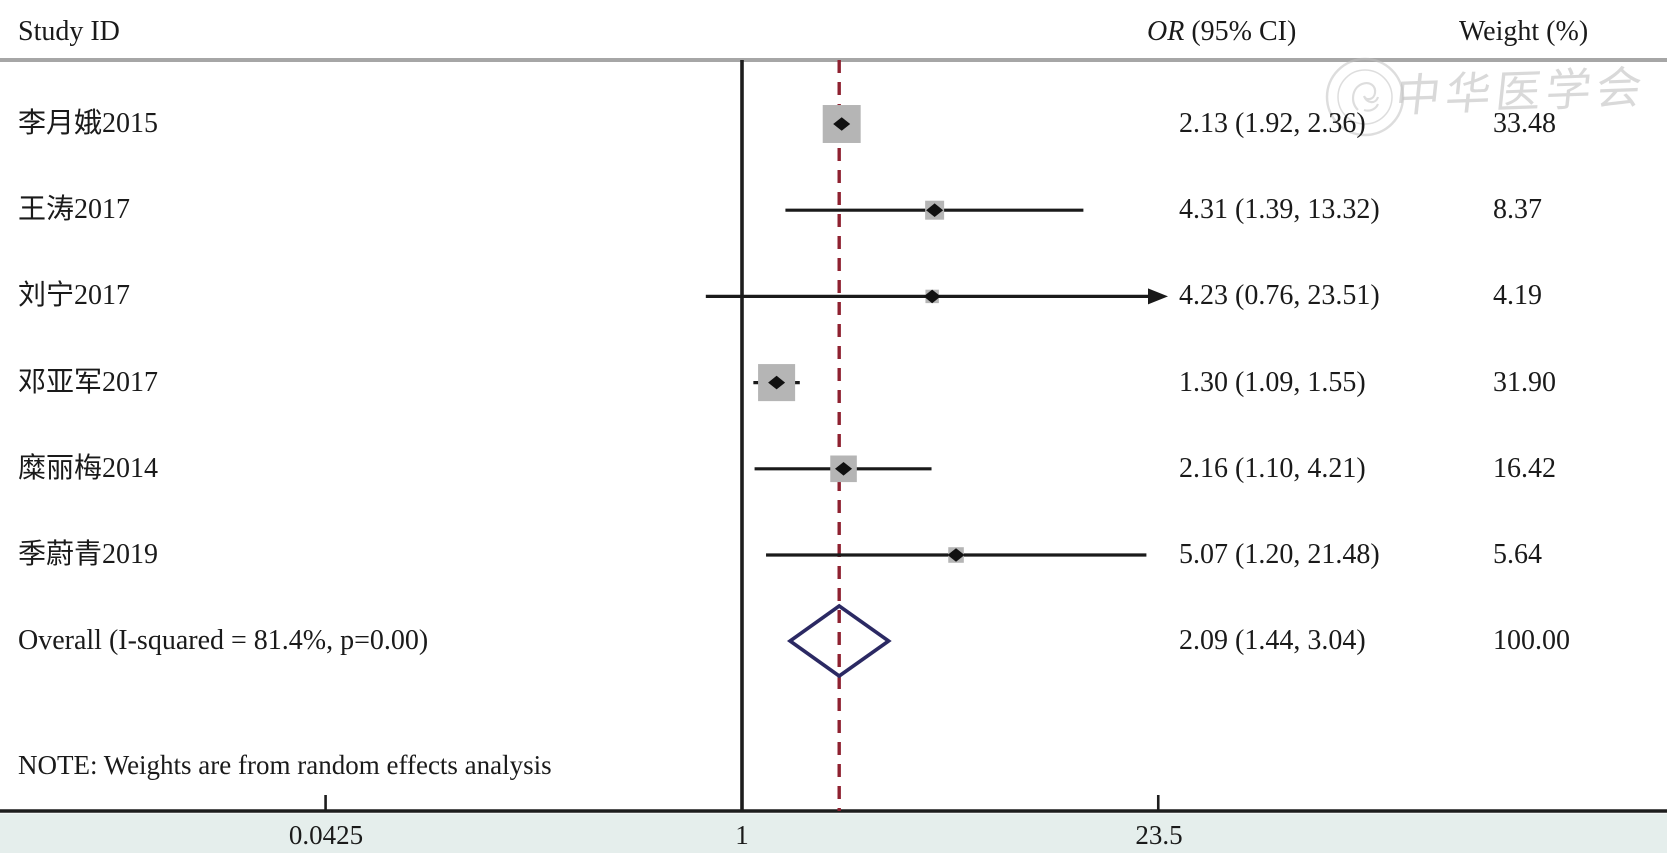  Describe the element at coordinates (1240, 31) in the screenshot. I see `or-ci-rest: (95% CI)` at that location.